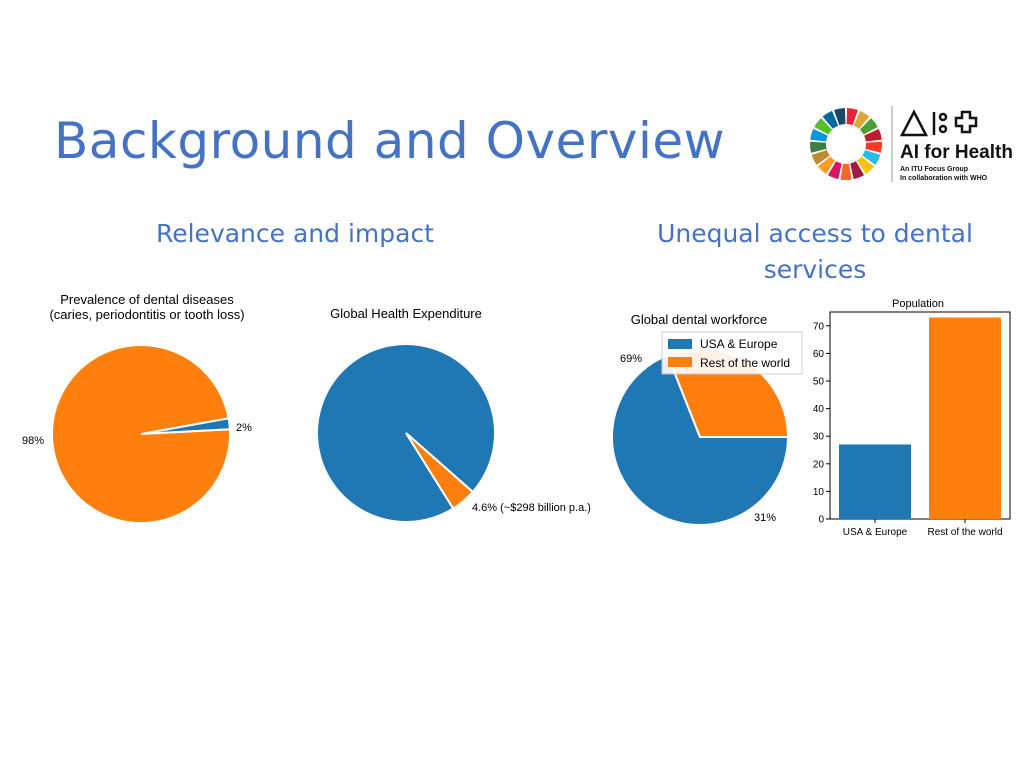  What do you see at coordinates (846, 144) in the screenshot?
I see `sdg-wheel-icon` at bounding box center [846, 144].